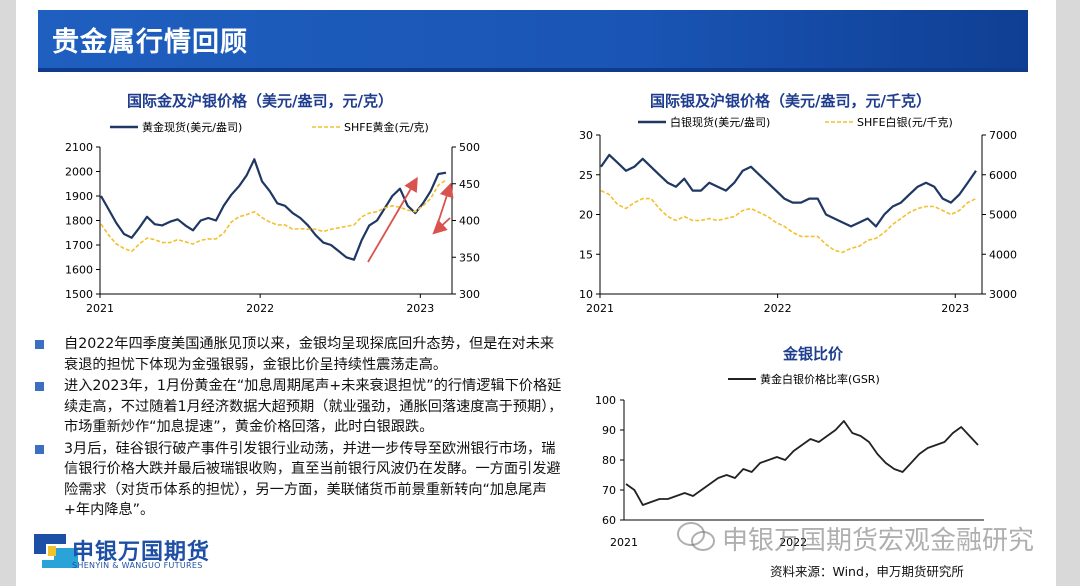  What do you see at coordinates (609, 460) in the screenshot?
I see `y-tick-label: 80` at bounding box center [609, 460].